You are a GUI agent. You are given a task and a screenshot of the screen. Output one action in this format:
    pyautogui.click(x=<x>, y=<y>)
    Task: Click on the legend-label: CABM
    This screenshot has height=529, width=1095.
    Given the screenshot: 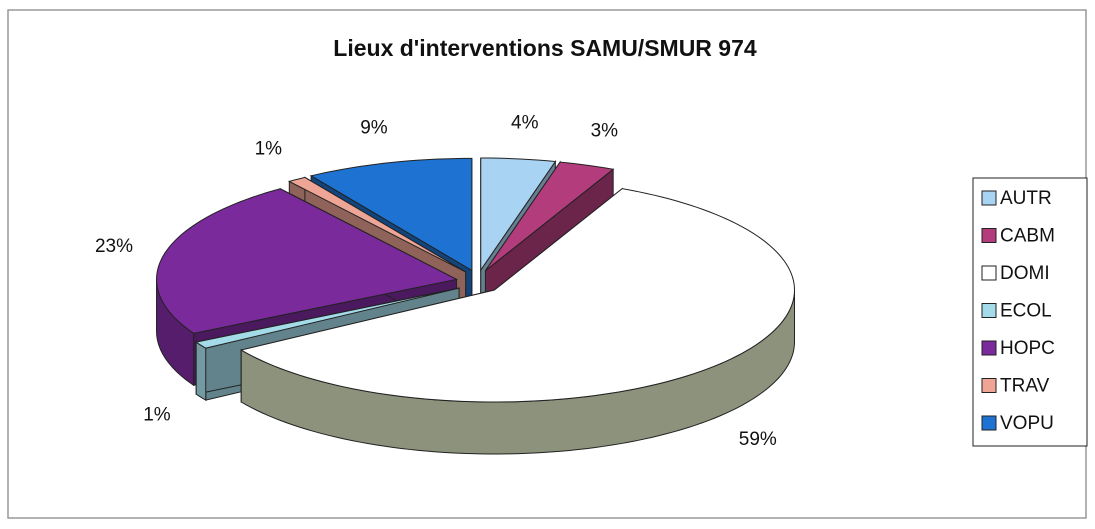 What is the action you would take?
    pyautogui.click(x=1027, y=236)
    